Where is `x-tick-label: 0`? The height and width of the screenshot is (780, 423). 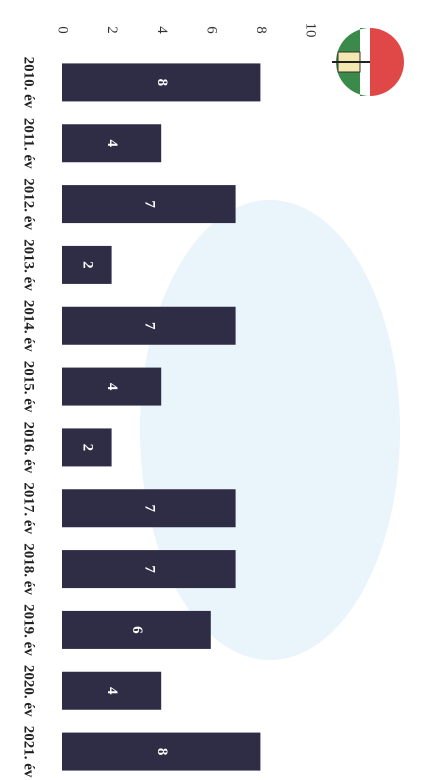 x-tick-label: 0 is located at coordinates (63, 30).